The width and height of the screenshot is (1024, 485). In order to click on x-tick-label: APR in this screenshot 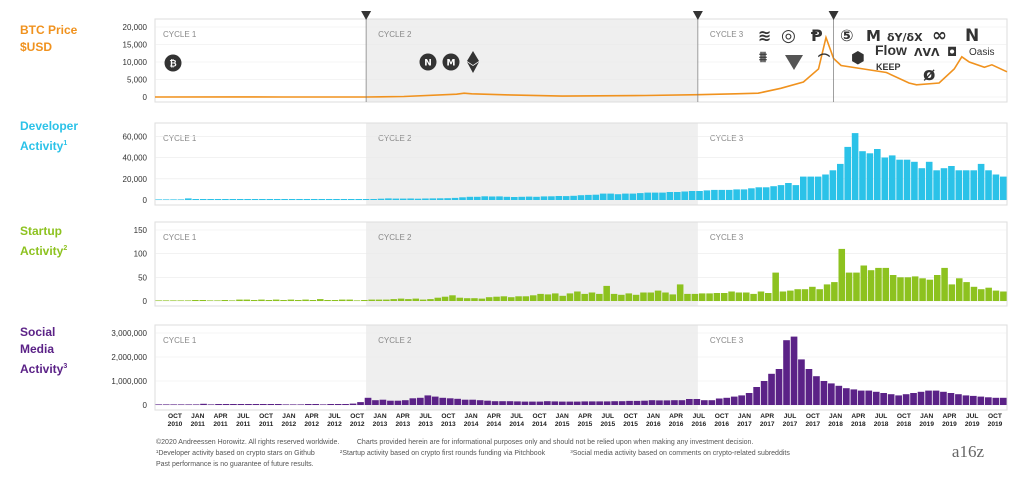, I will do `click(858, 416)`.